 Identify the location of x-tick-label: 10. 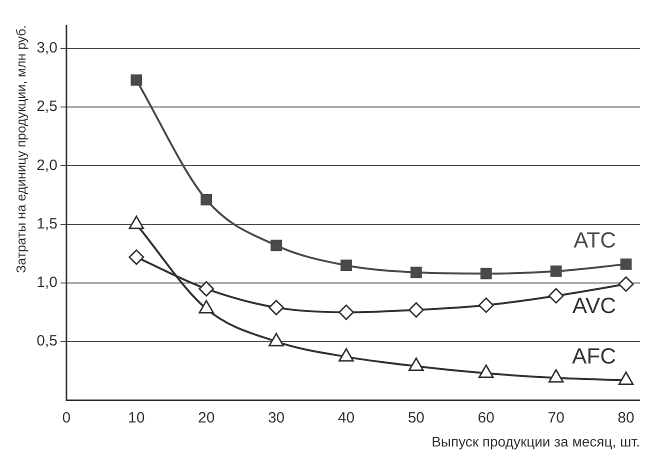
(136, 417).